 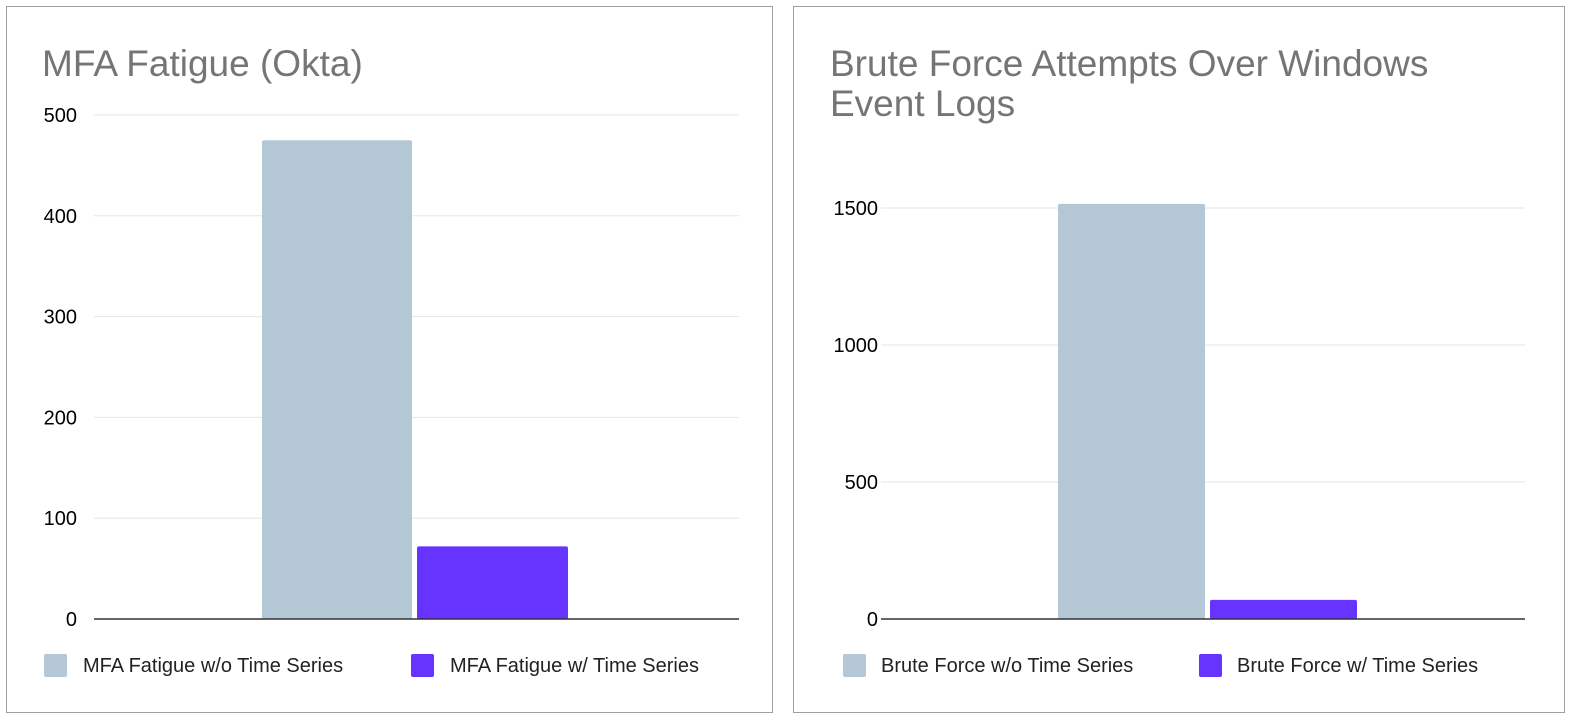 What do you see at coordinates (202, 63) in the screenshot?
I see `chart-title: MFA Fatigue (Okta)` at bounding box center [202, 63].